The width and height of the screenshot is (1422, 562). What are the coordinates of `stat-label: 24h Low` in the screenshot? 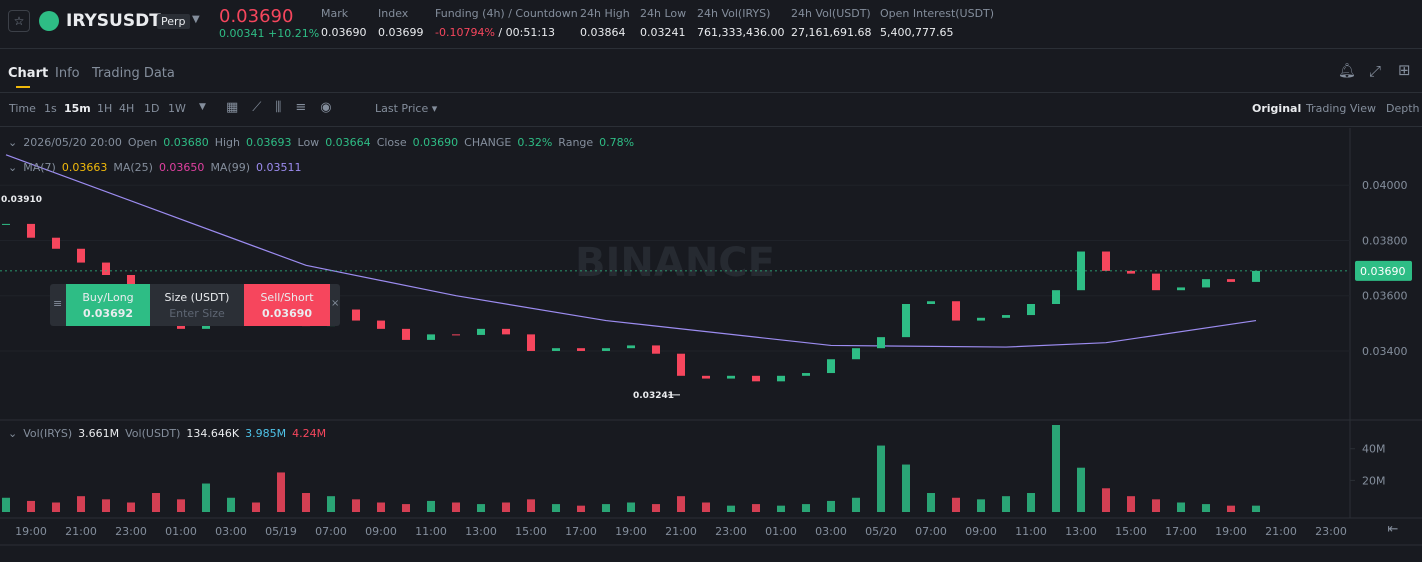 It's located at (663, 13).